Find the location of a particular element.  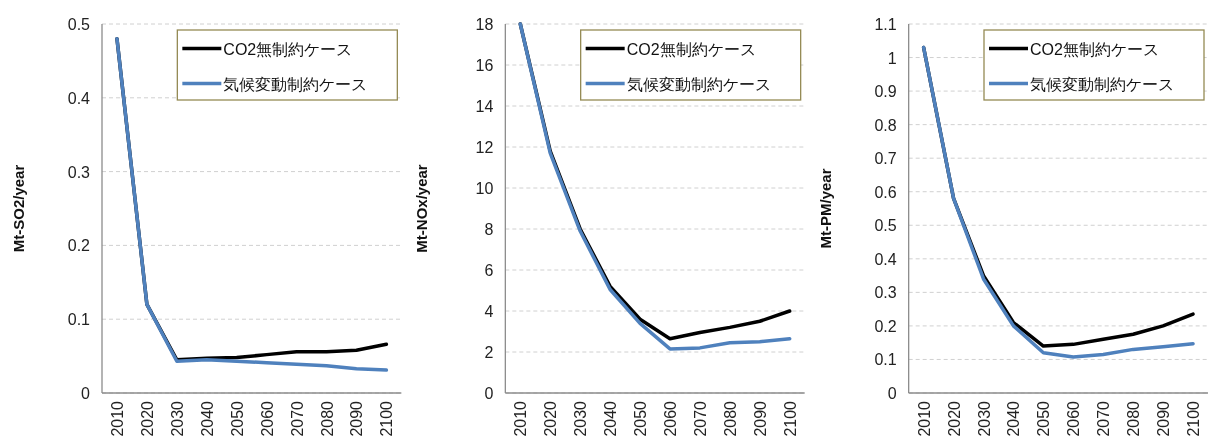

y-tick-label: 0.8 is located at coordinates (885, 125).